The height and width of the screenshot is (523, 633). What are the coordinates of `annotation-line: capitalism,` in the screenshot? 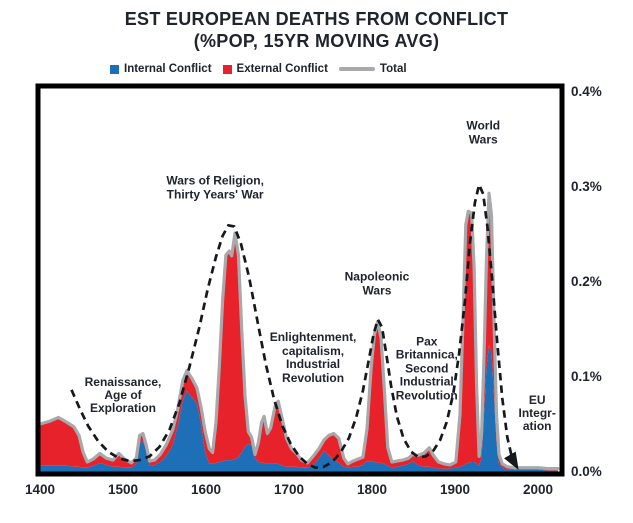 It's located at (313, 351).